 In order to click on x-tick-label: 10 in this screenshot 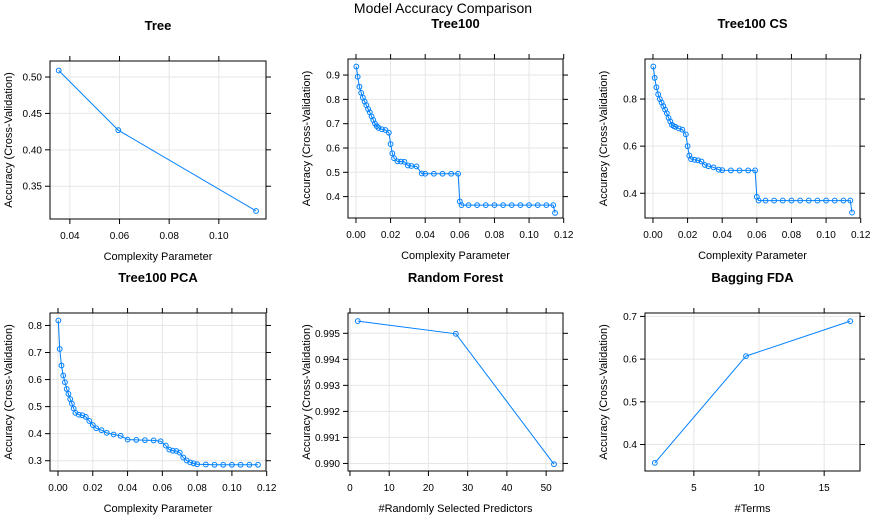, I will do `click(390, 488)`.